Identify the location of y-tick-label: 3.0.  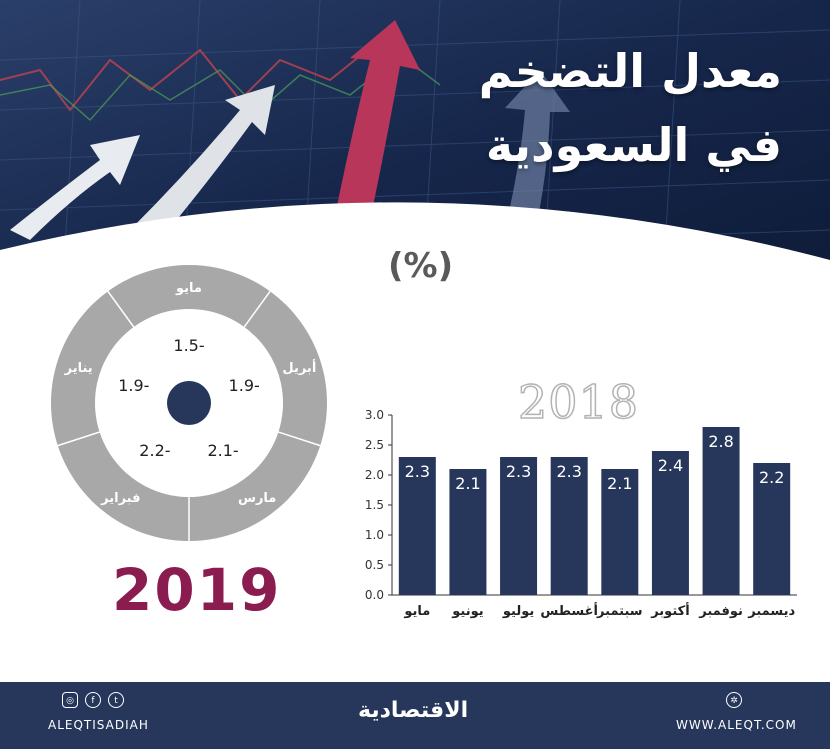
(374, 415).